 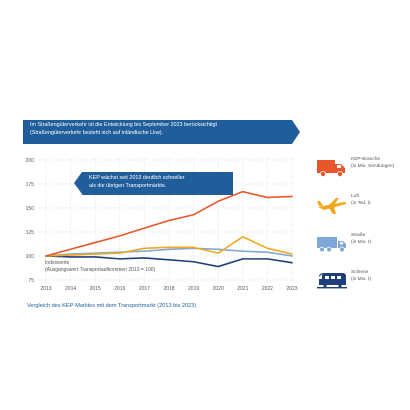 What do you see at coordinates (128, 185) in the screenshot?
I see `callout-line-2: als die übrigen Transportmärkte.` at bounding box center [128, 185].